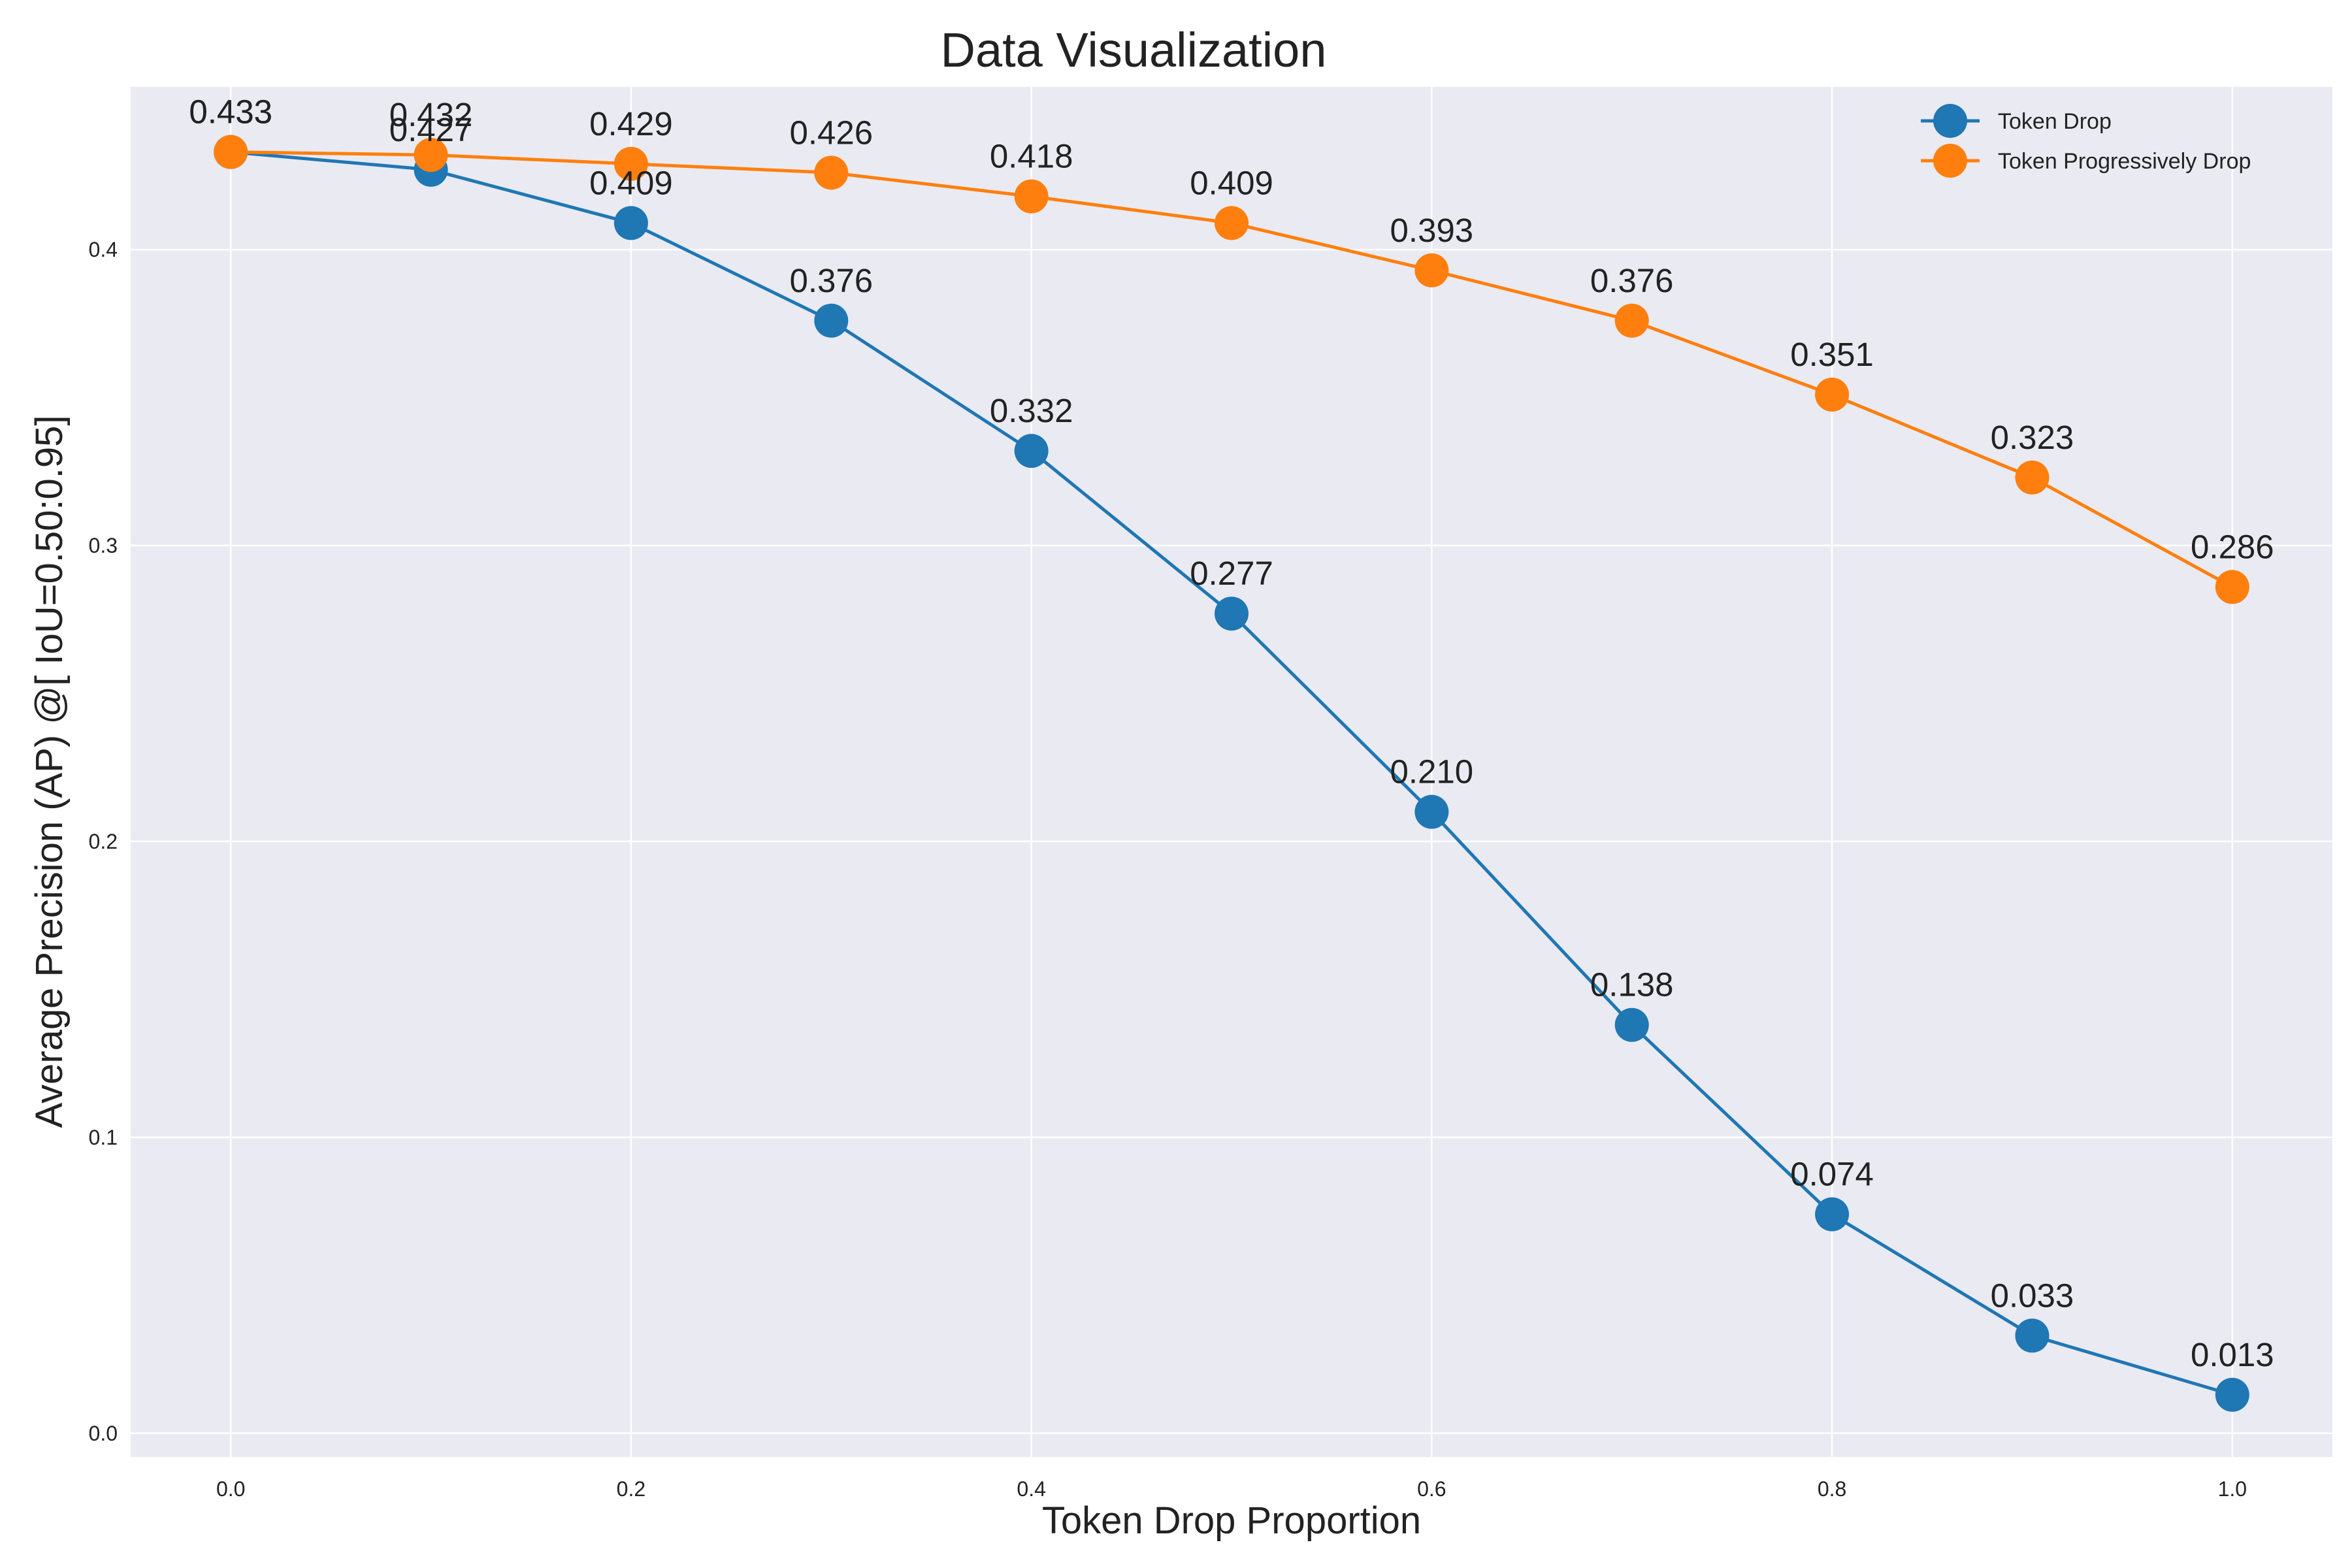 The image size is (2352, 1568). What do you see at coordinates (103, 249) in the screenshot?
I see `y-tick-label: 0.4` at bounding box center [103, 249].